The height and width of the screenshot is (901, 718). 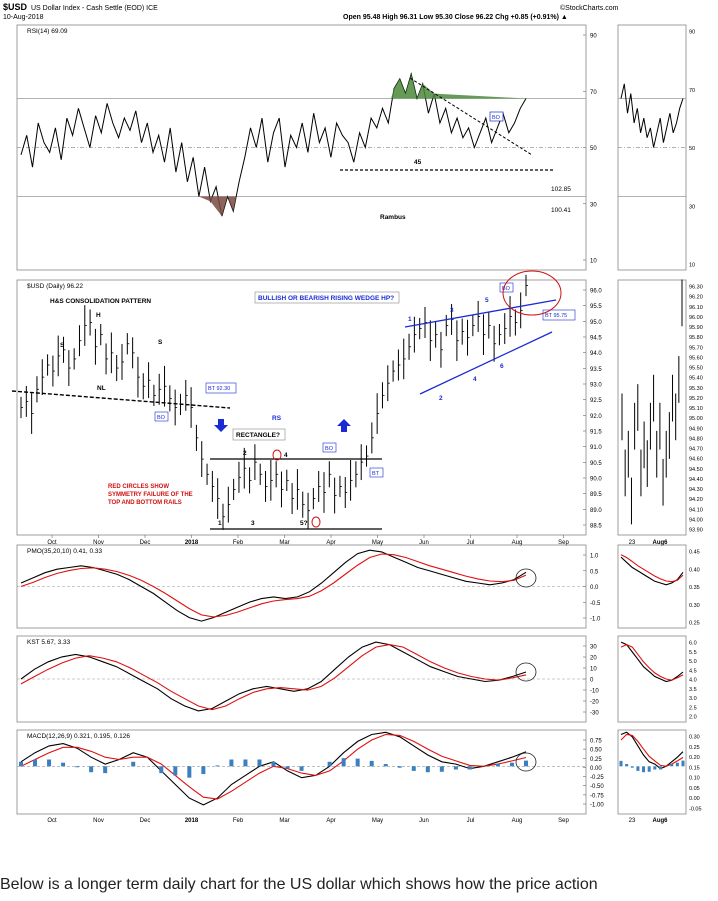 I want to click on zoom-y-tick-label: 94.40, so click(x=696, y=480).